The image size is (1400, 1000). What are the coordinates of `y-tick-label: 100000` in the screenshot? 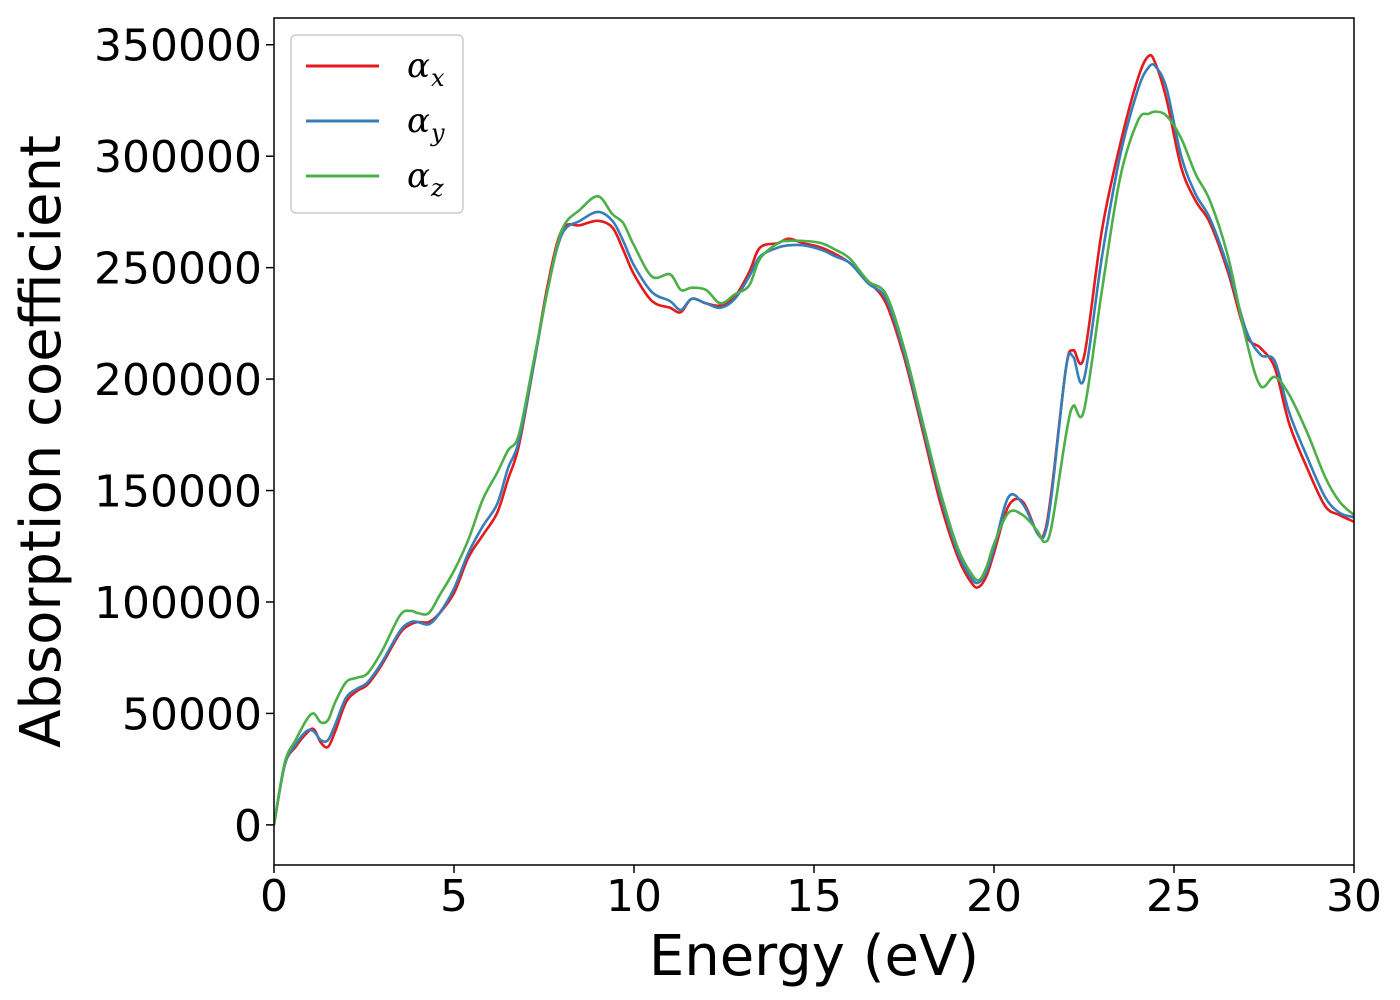 It's located at (178, 603).